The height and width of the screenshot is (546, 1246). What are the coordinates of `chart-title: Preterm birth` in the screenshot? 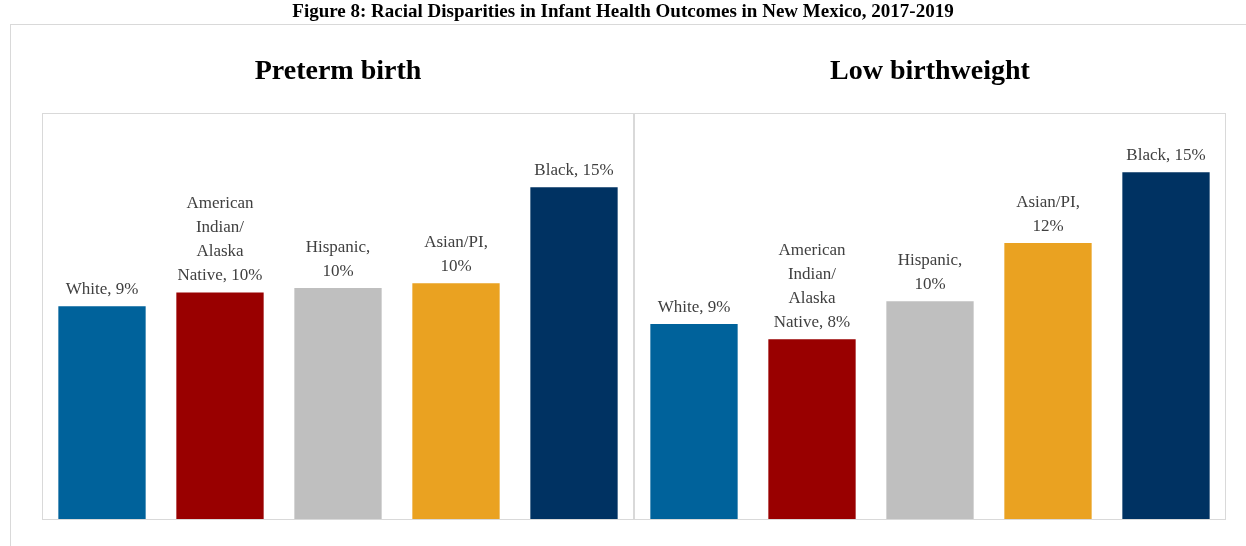 It's located at (338, 70).